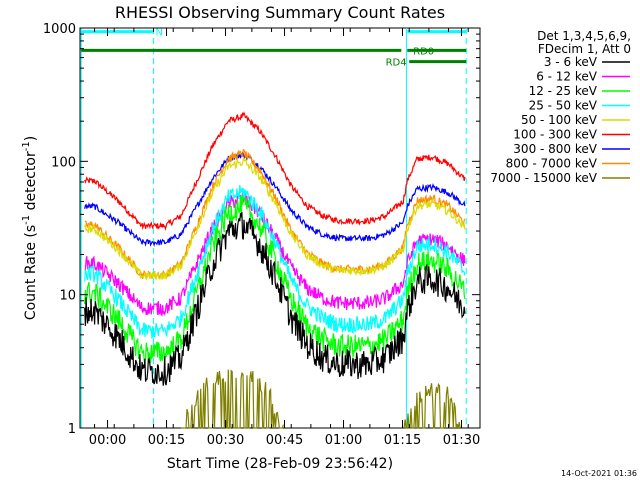  Describe the element at coordinates (26, 220) in the screenshot. I see `y-axis-label-sup1: -1` at that location.